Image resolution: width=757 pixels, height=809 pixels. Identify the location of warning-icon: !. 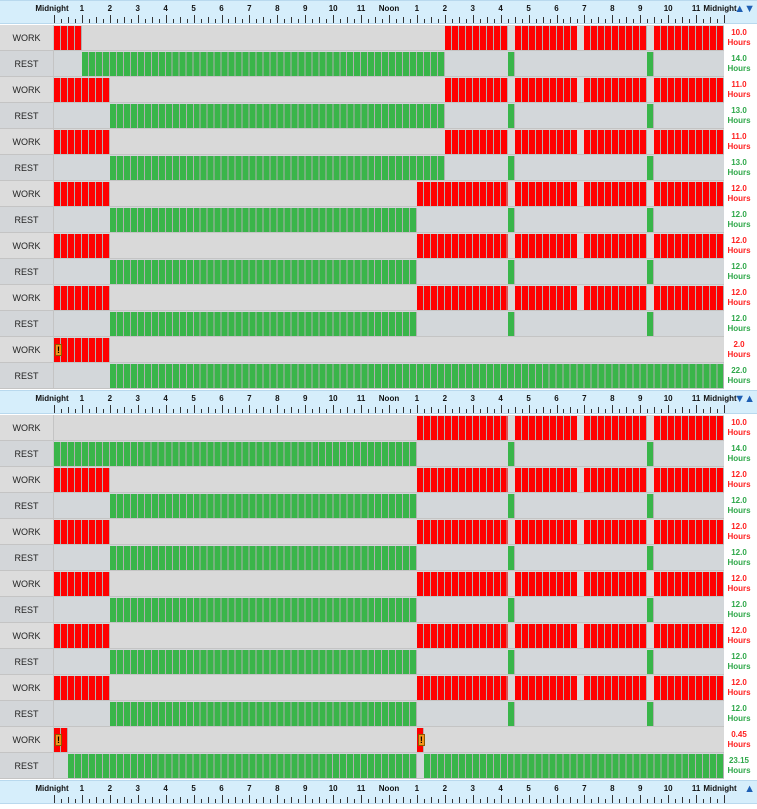
(58, 350).